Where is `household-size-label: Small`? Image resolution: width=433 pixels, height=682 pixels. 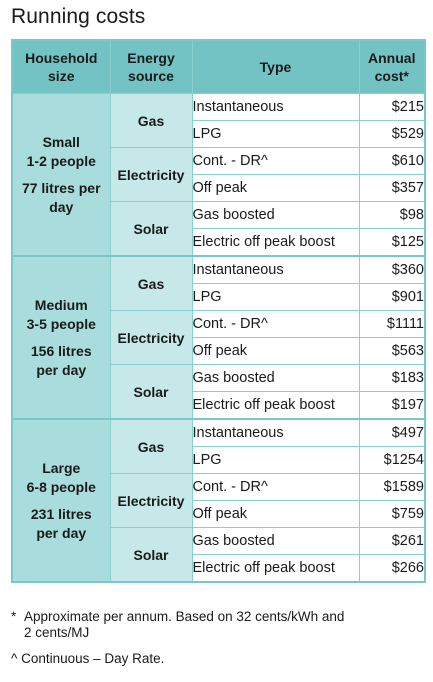 household-size-label: Small is located at coordinates (61, 141).